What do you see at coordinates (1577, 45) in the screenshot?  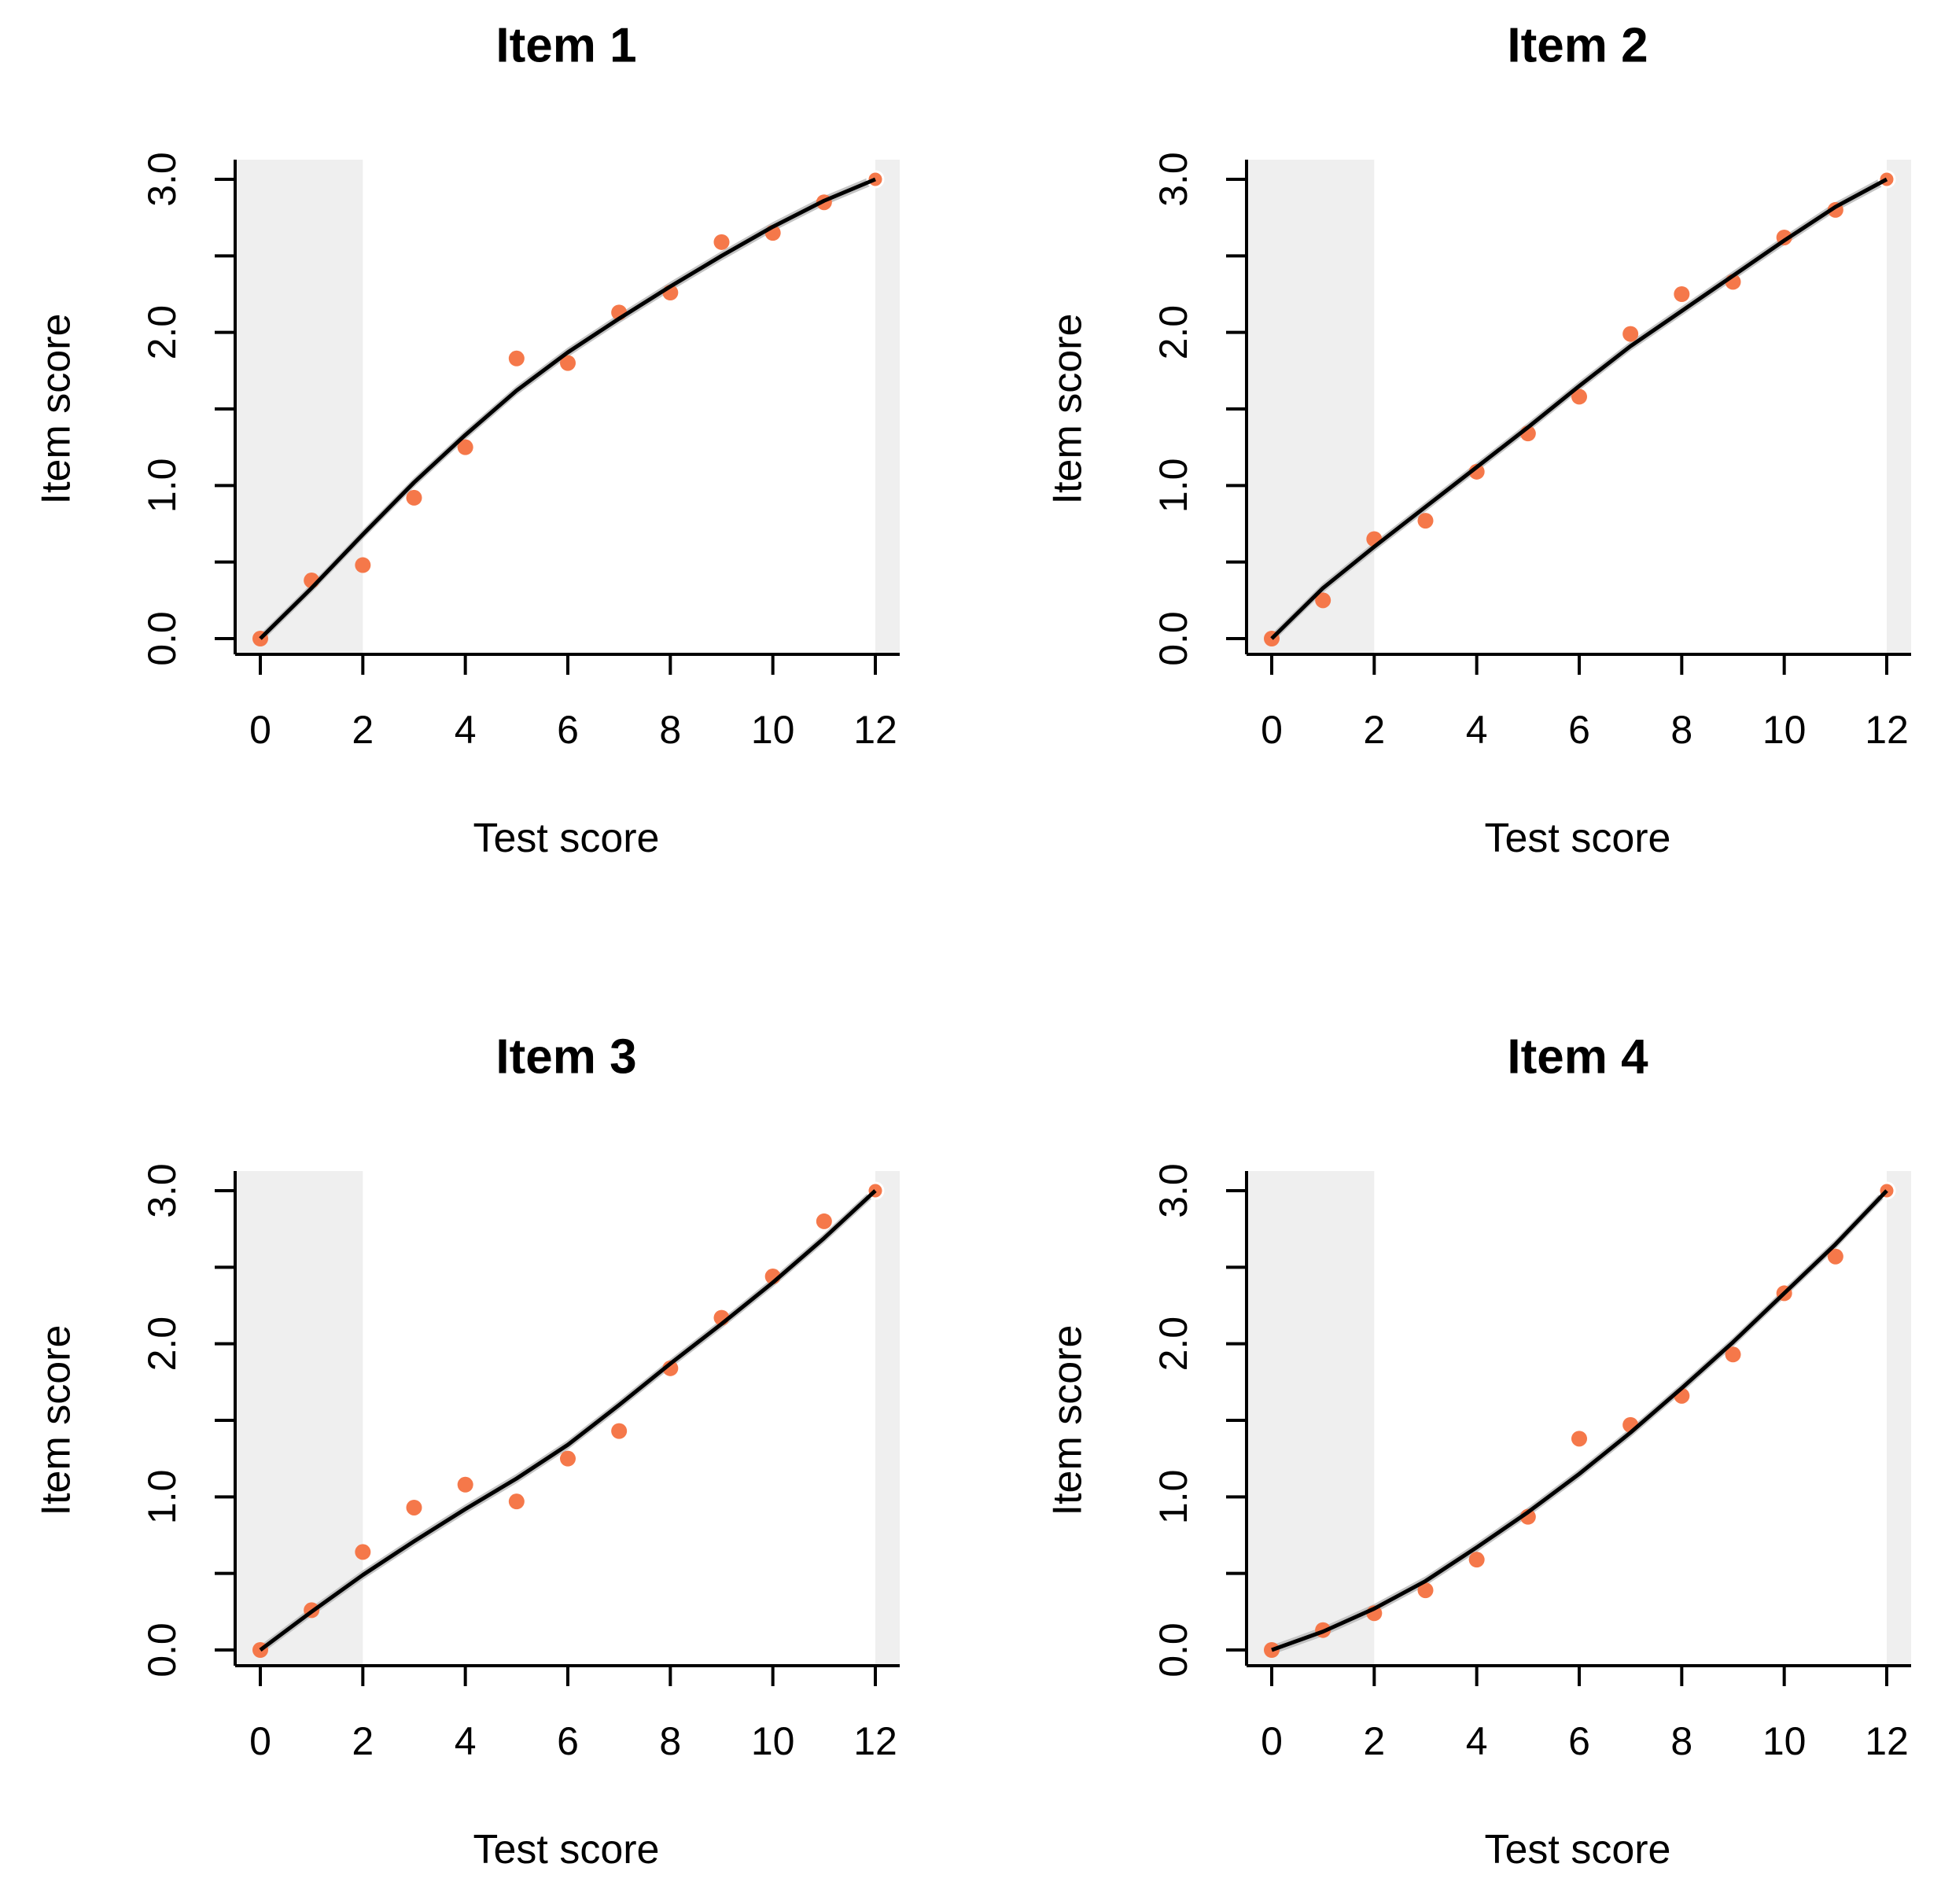 I see `chart-title: Item 2` at bounding box center [1577, 45].